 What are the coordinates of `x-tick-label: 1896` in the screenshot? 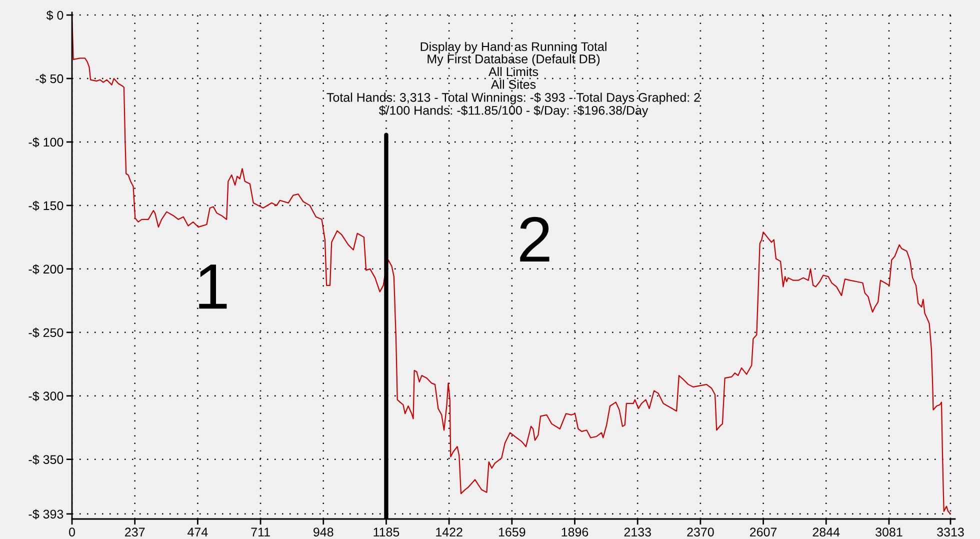 It's located at (575, 532).